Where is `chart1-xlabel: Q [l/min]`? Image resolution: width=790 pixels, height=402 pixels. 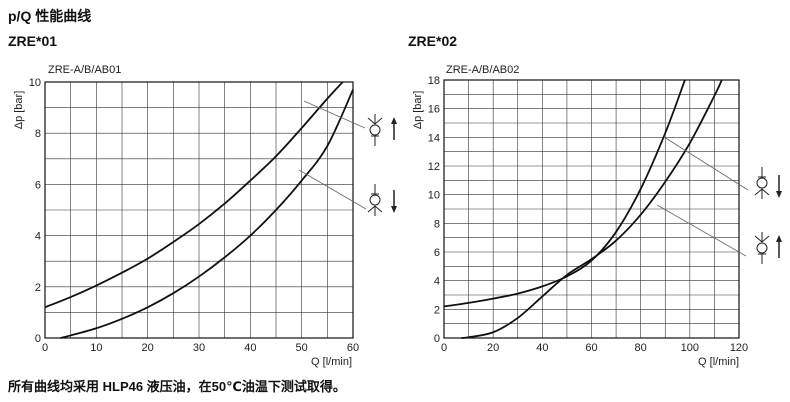 chart1-xlabel: Q [l/min] is located at coordinates (331, 362).